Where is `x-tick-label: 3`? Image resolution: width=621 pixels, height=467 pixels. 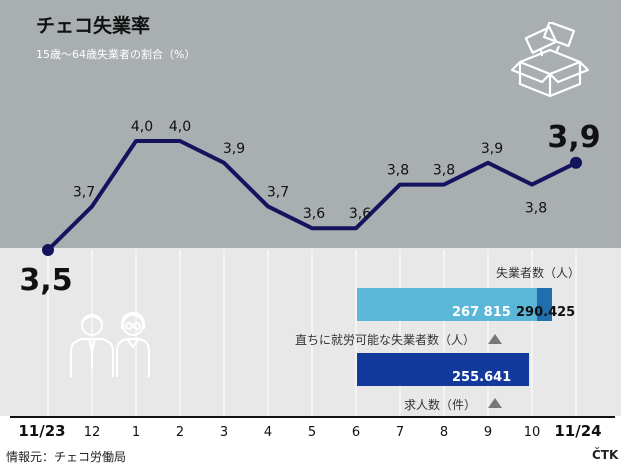
x-tick-label: 3 is located at coordinates (224, 432).